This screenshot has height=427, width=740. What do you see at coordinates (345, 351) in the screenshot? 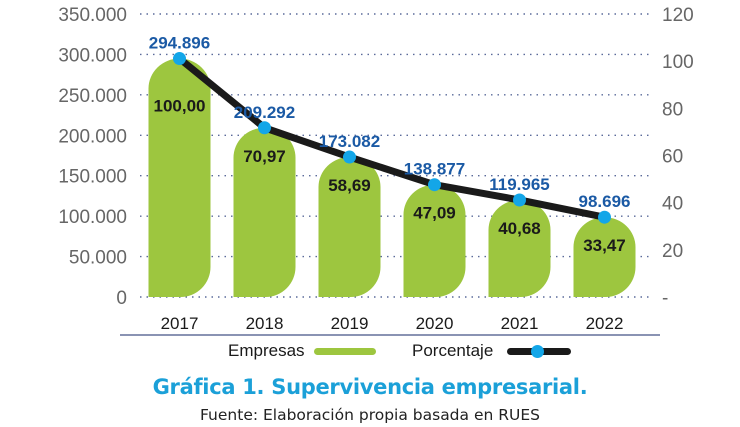
I see `legend-empresas-swatch` at bounding box center [345, 351].